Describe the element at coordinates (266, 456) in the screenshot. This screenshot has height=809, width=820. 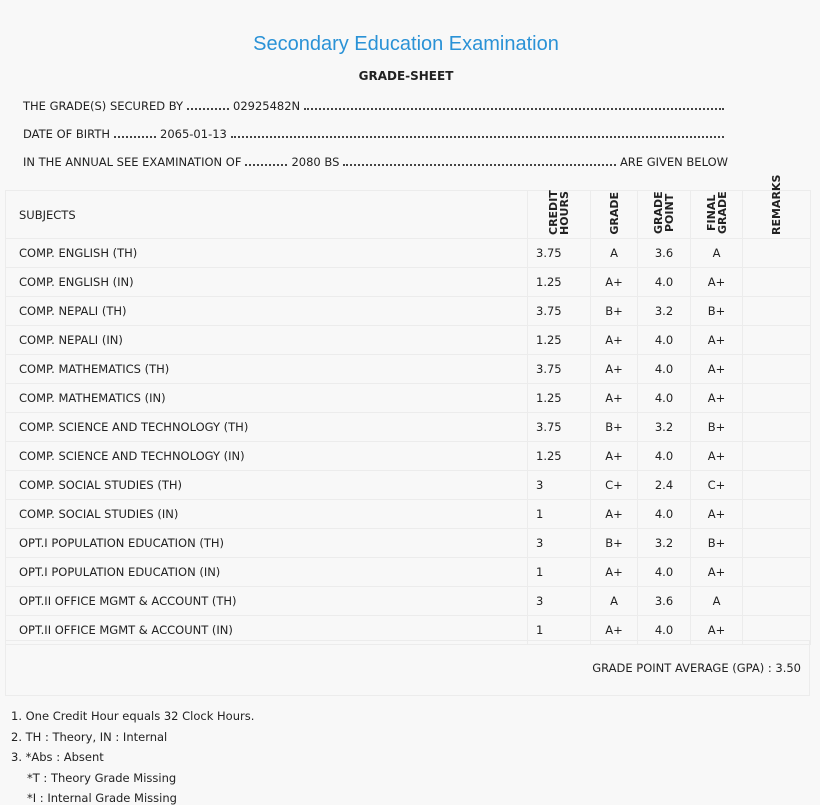
I see `subject: COMP. SCIENCE AND TECHNOLOGY (IN)` at that location.